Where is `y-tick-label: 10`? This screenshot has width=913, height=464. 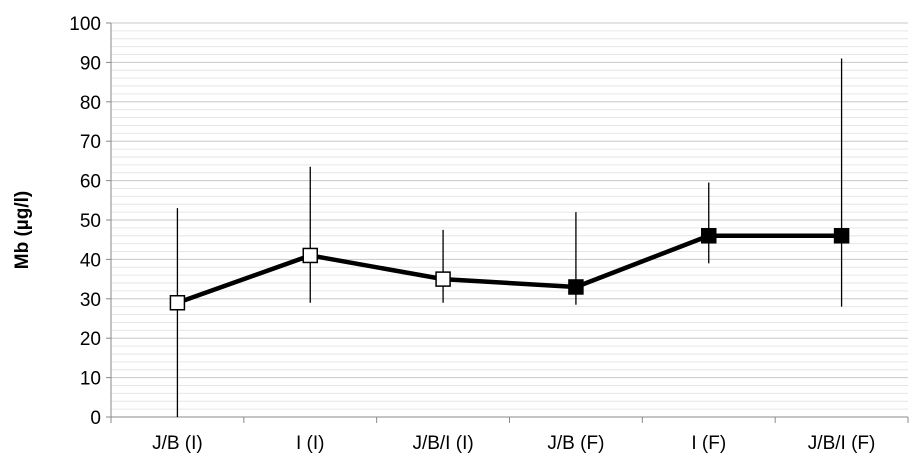 y-tick-label: 10 is located at coordinates (90, 379).